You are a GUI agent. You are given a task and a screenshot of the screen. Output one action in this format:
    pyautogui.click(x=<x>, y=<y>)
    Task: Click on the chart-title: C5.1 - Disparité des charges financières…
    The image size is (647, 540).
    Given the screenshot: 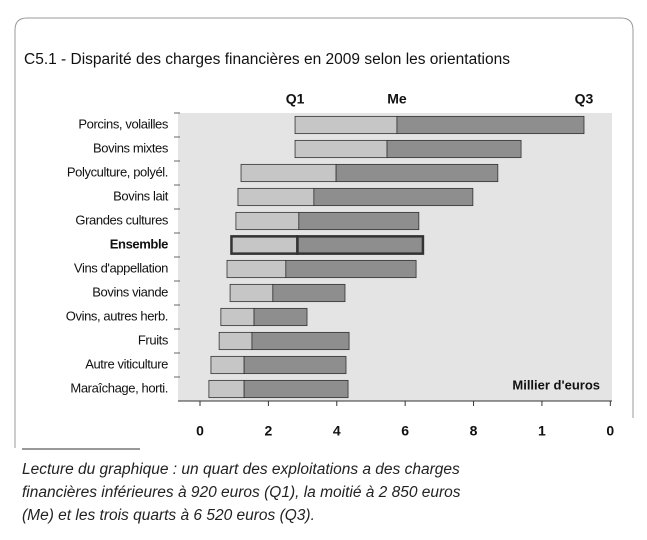 What is the action you would take?
    pyautogui.click(x=267, y=59)
    